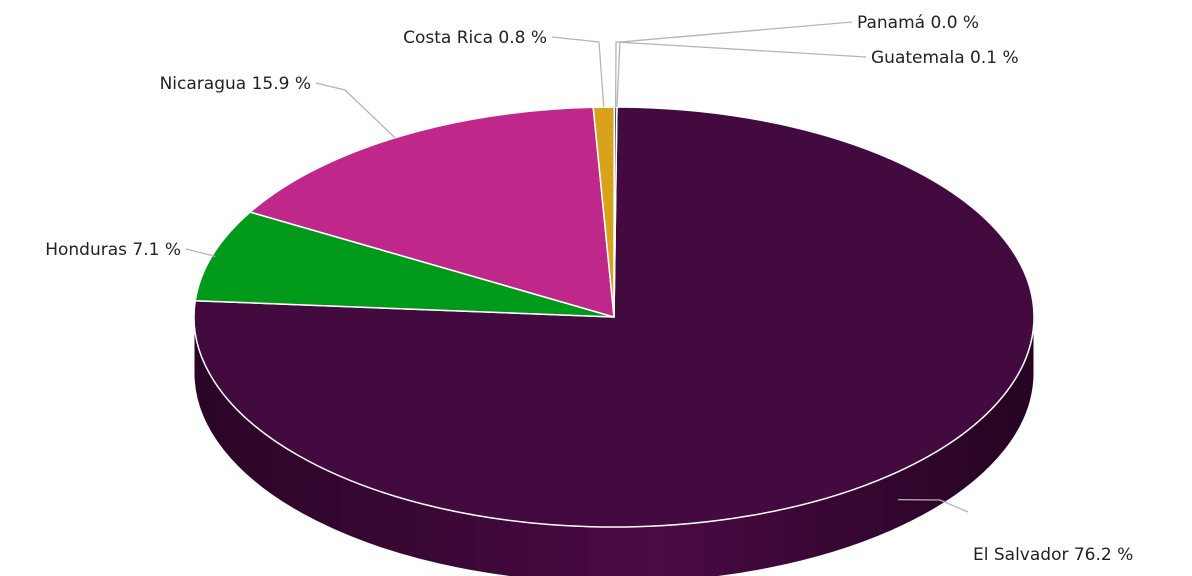  Describe the element at coordinates (113, 250) in the screenshot. I see `slice-label-honduras: Honduras 7.1 %` at that location.